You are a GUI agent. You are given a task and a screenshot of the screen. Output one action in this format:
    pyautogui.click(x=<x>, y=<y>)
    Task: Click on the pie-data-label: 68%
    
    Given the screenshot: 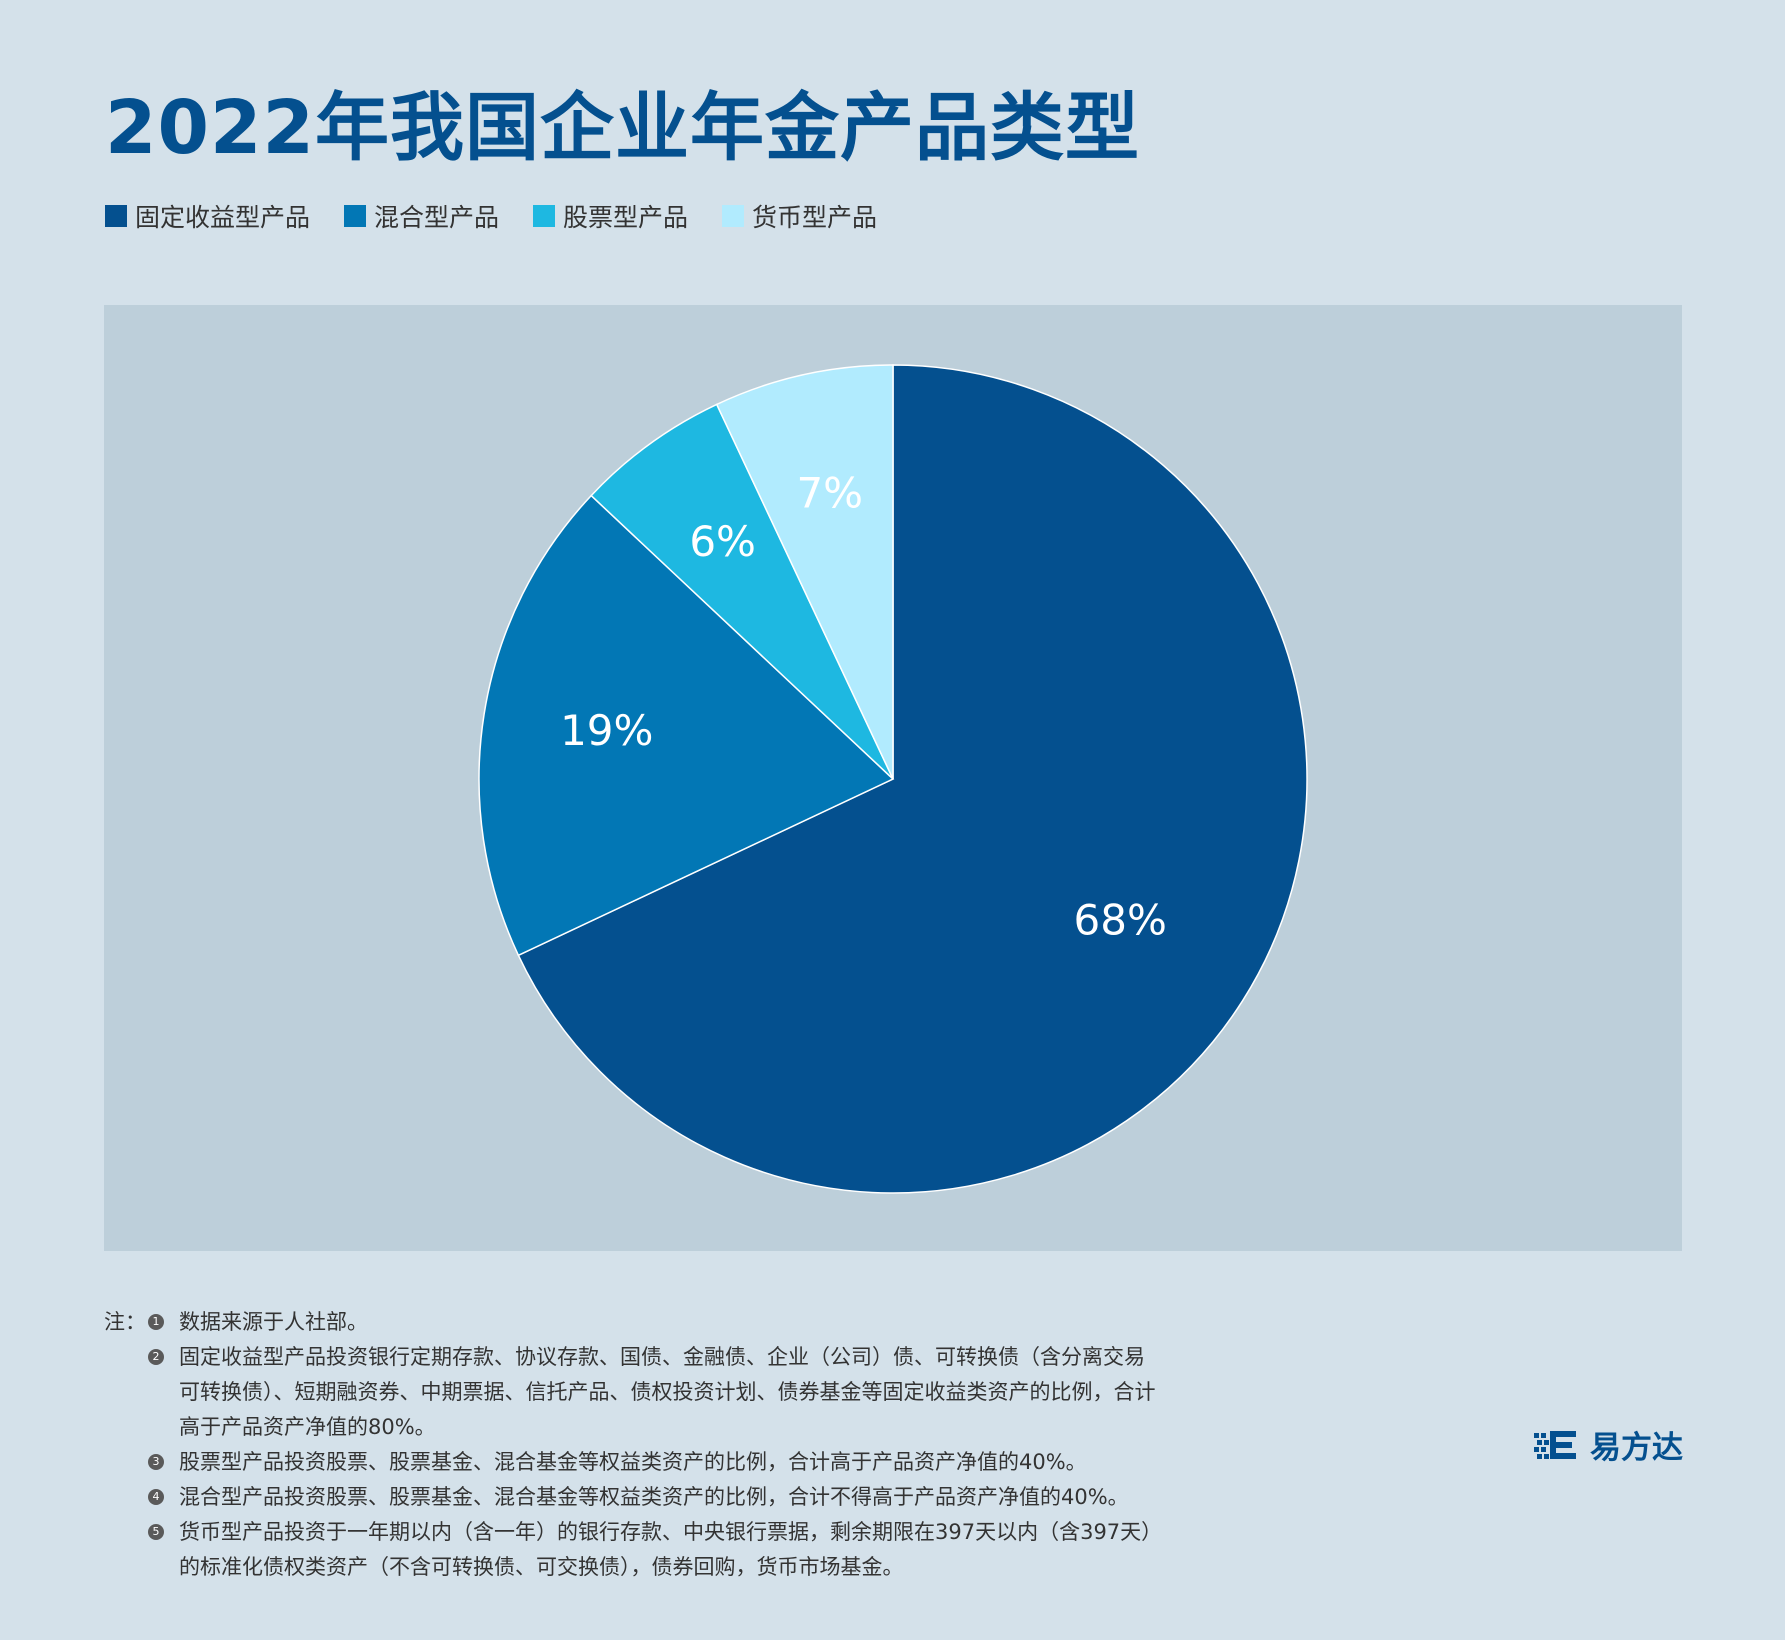 What is the action you would take?
    pyautogui.click(x=1120, y=920)
    